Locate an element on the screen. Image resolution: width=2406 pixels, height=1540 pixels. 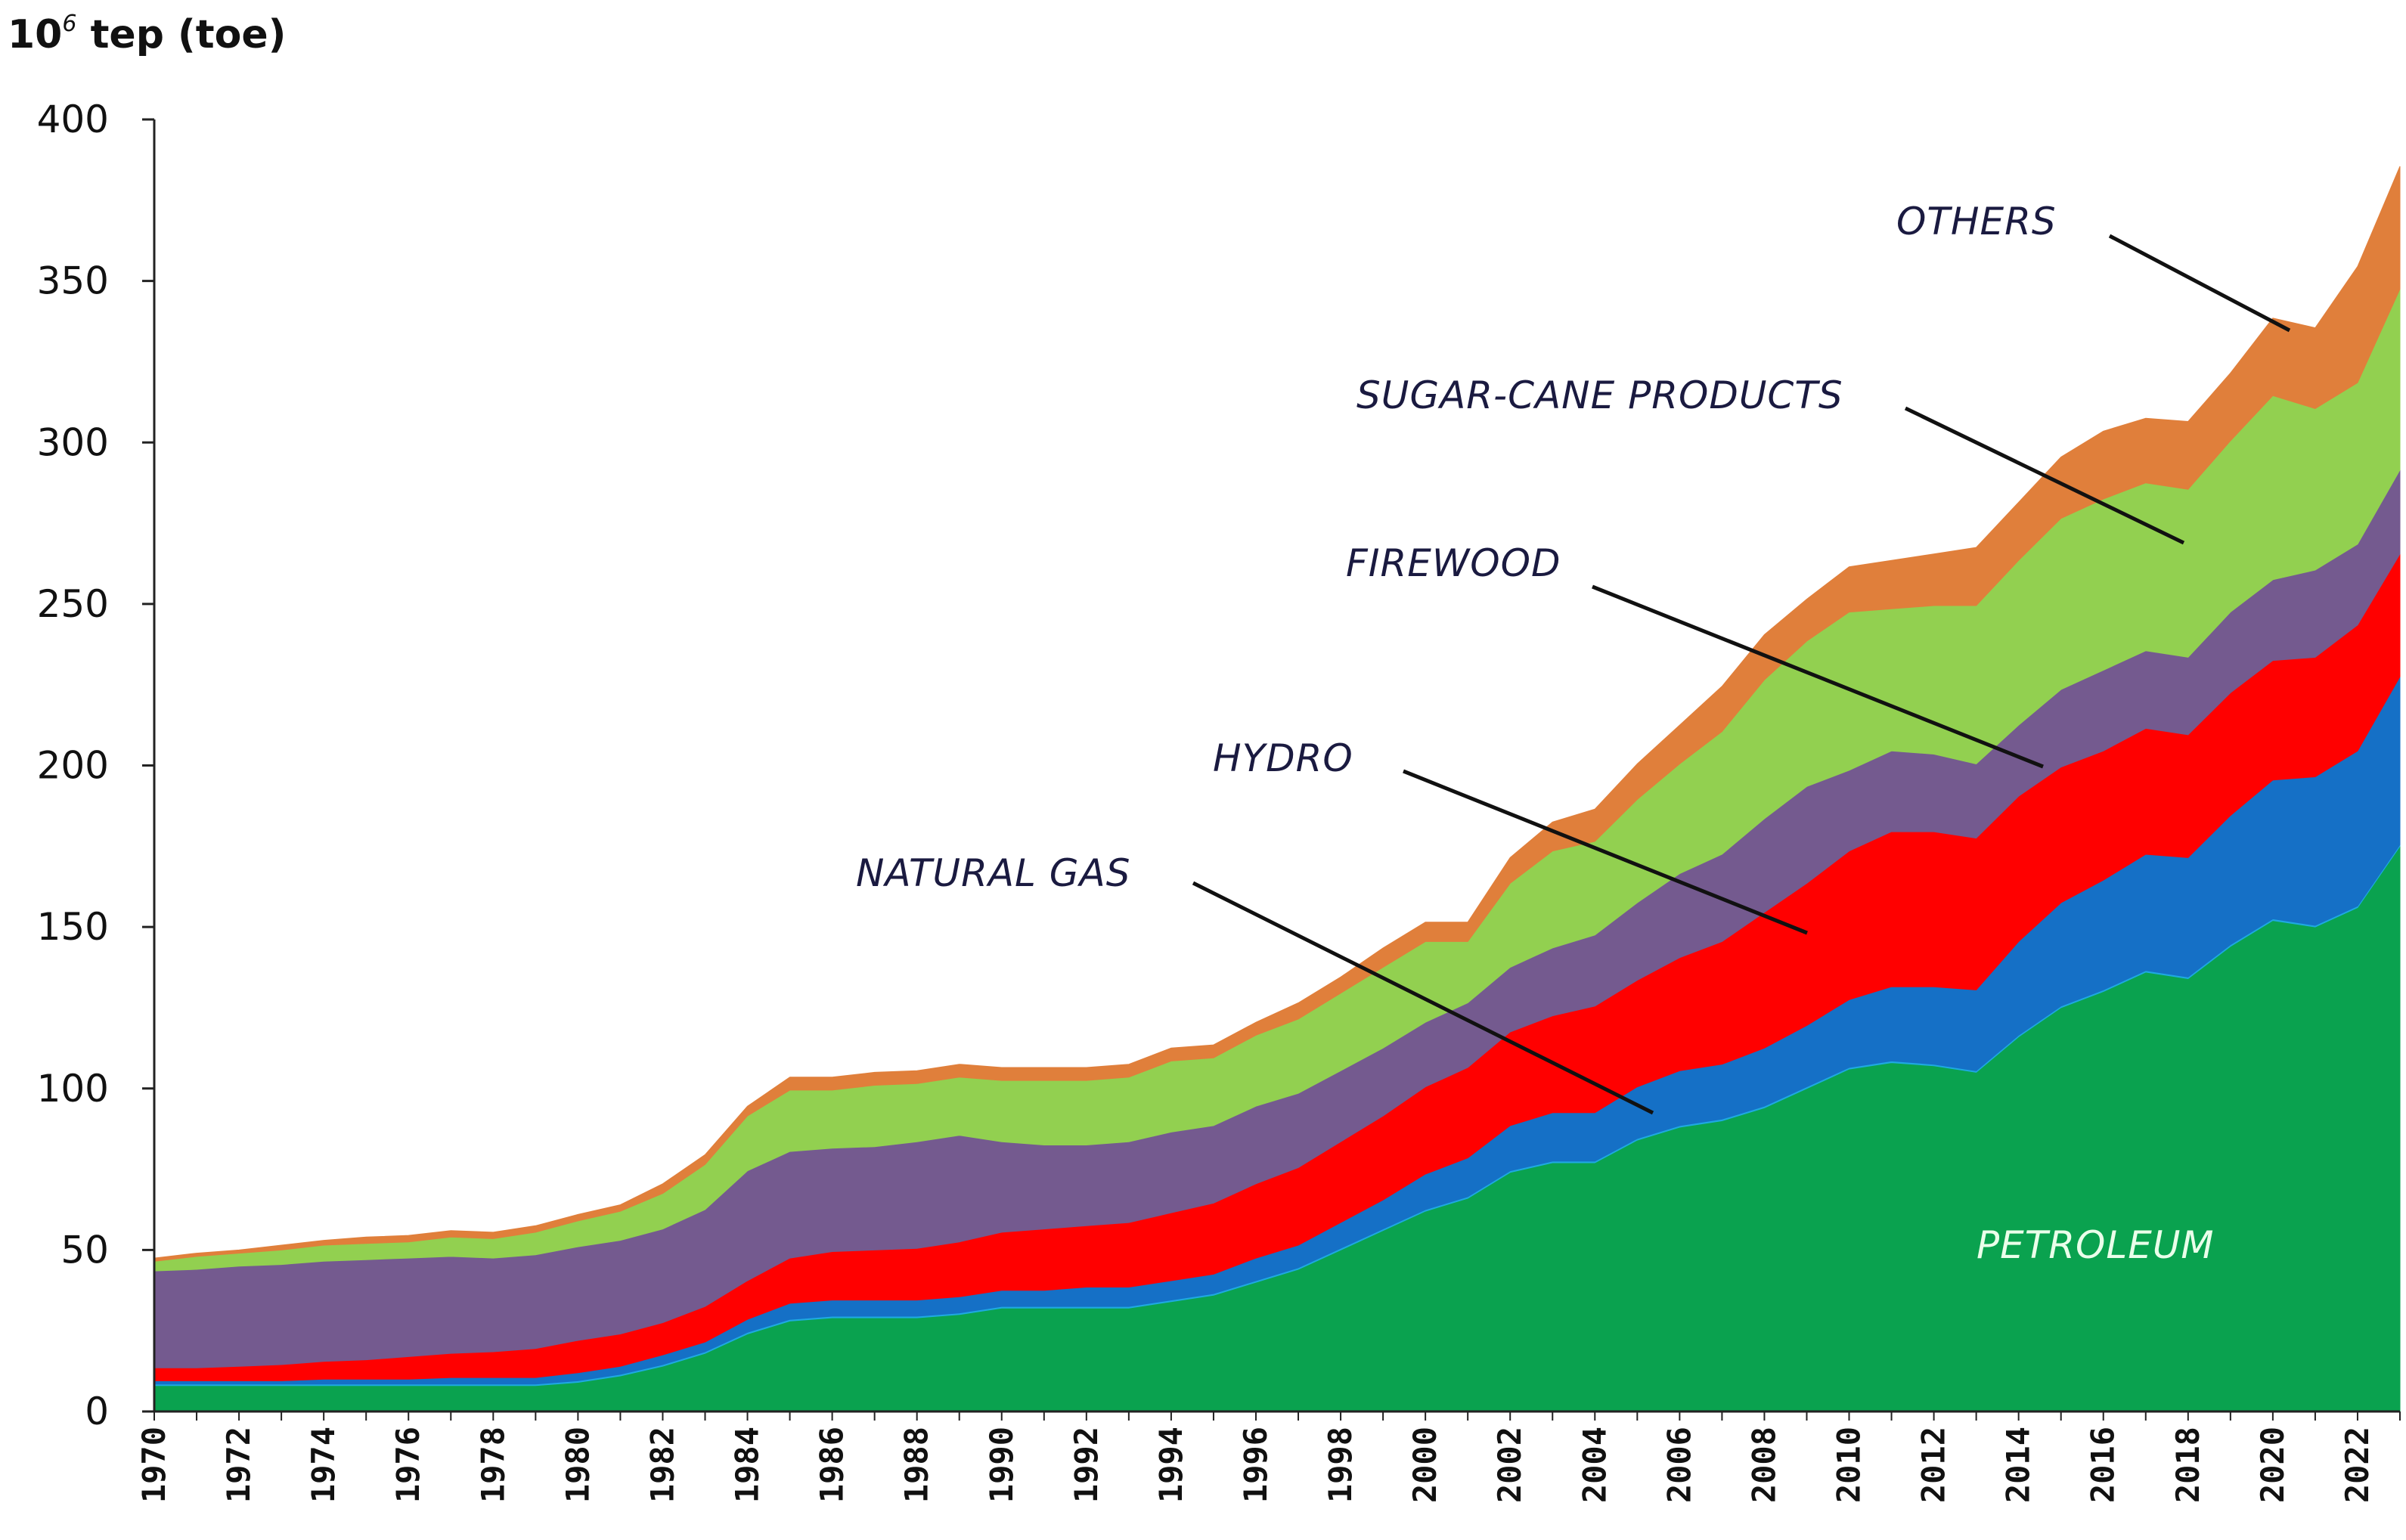
x-tick-label: 1988 is located at coordinates (916, 1465).